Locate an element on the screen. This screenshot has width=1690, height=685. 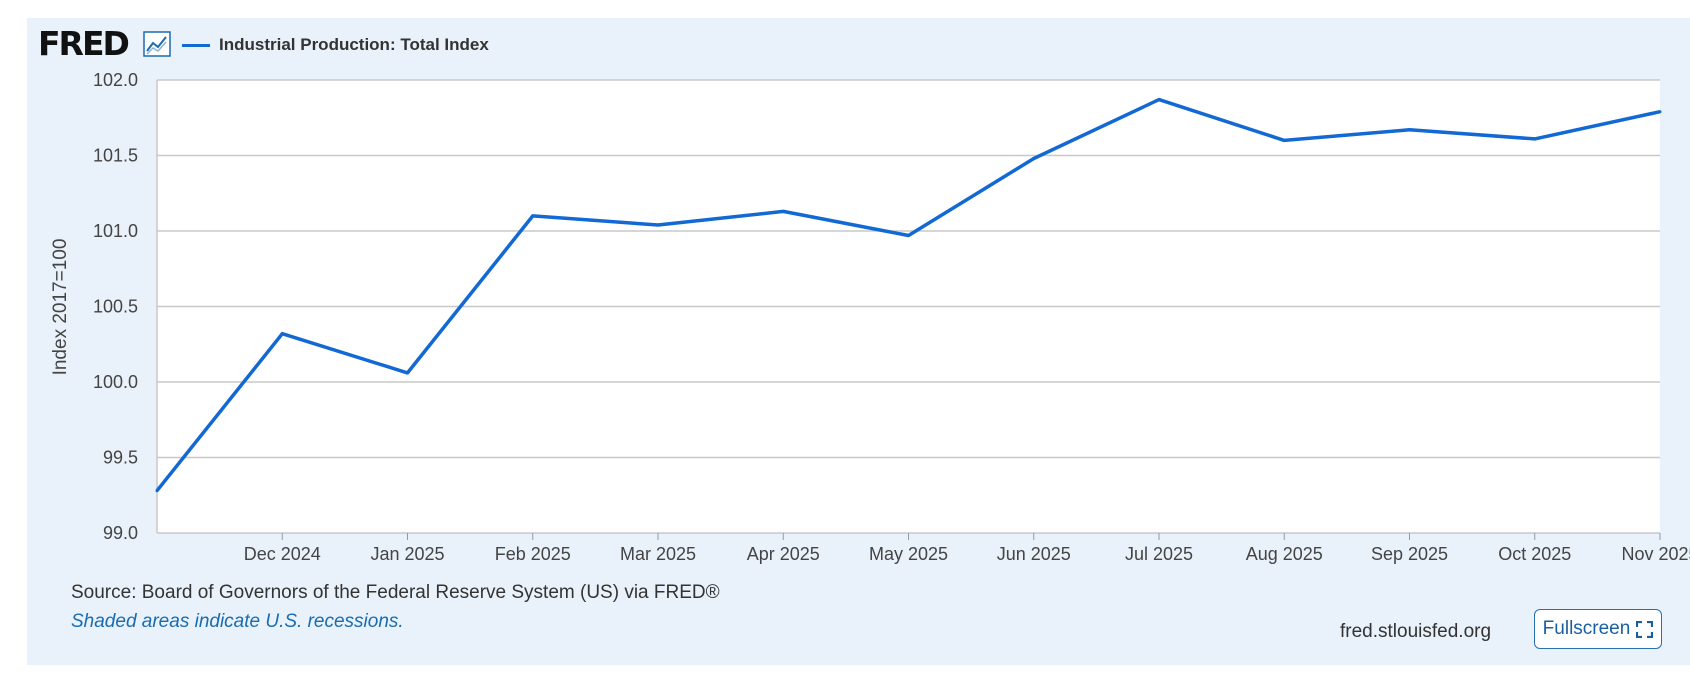
x-tick-label: Dec 2024 is located at coordinates (282, 554).